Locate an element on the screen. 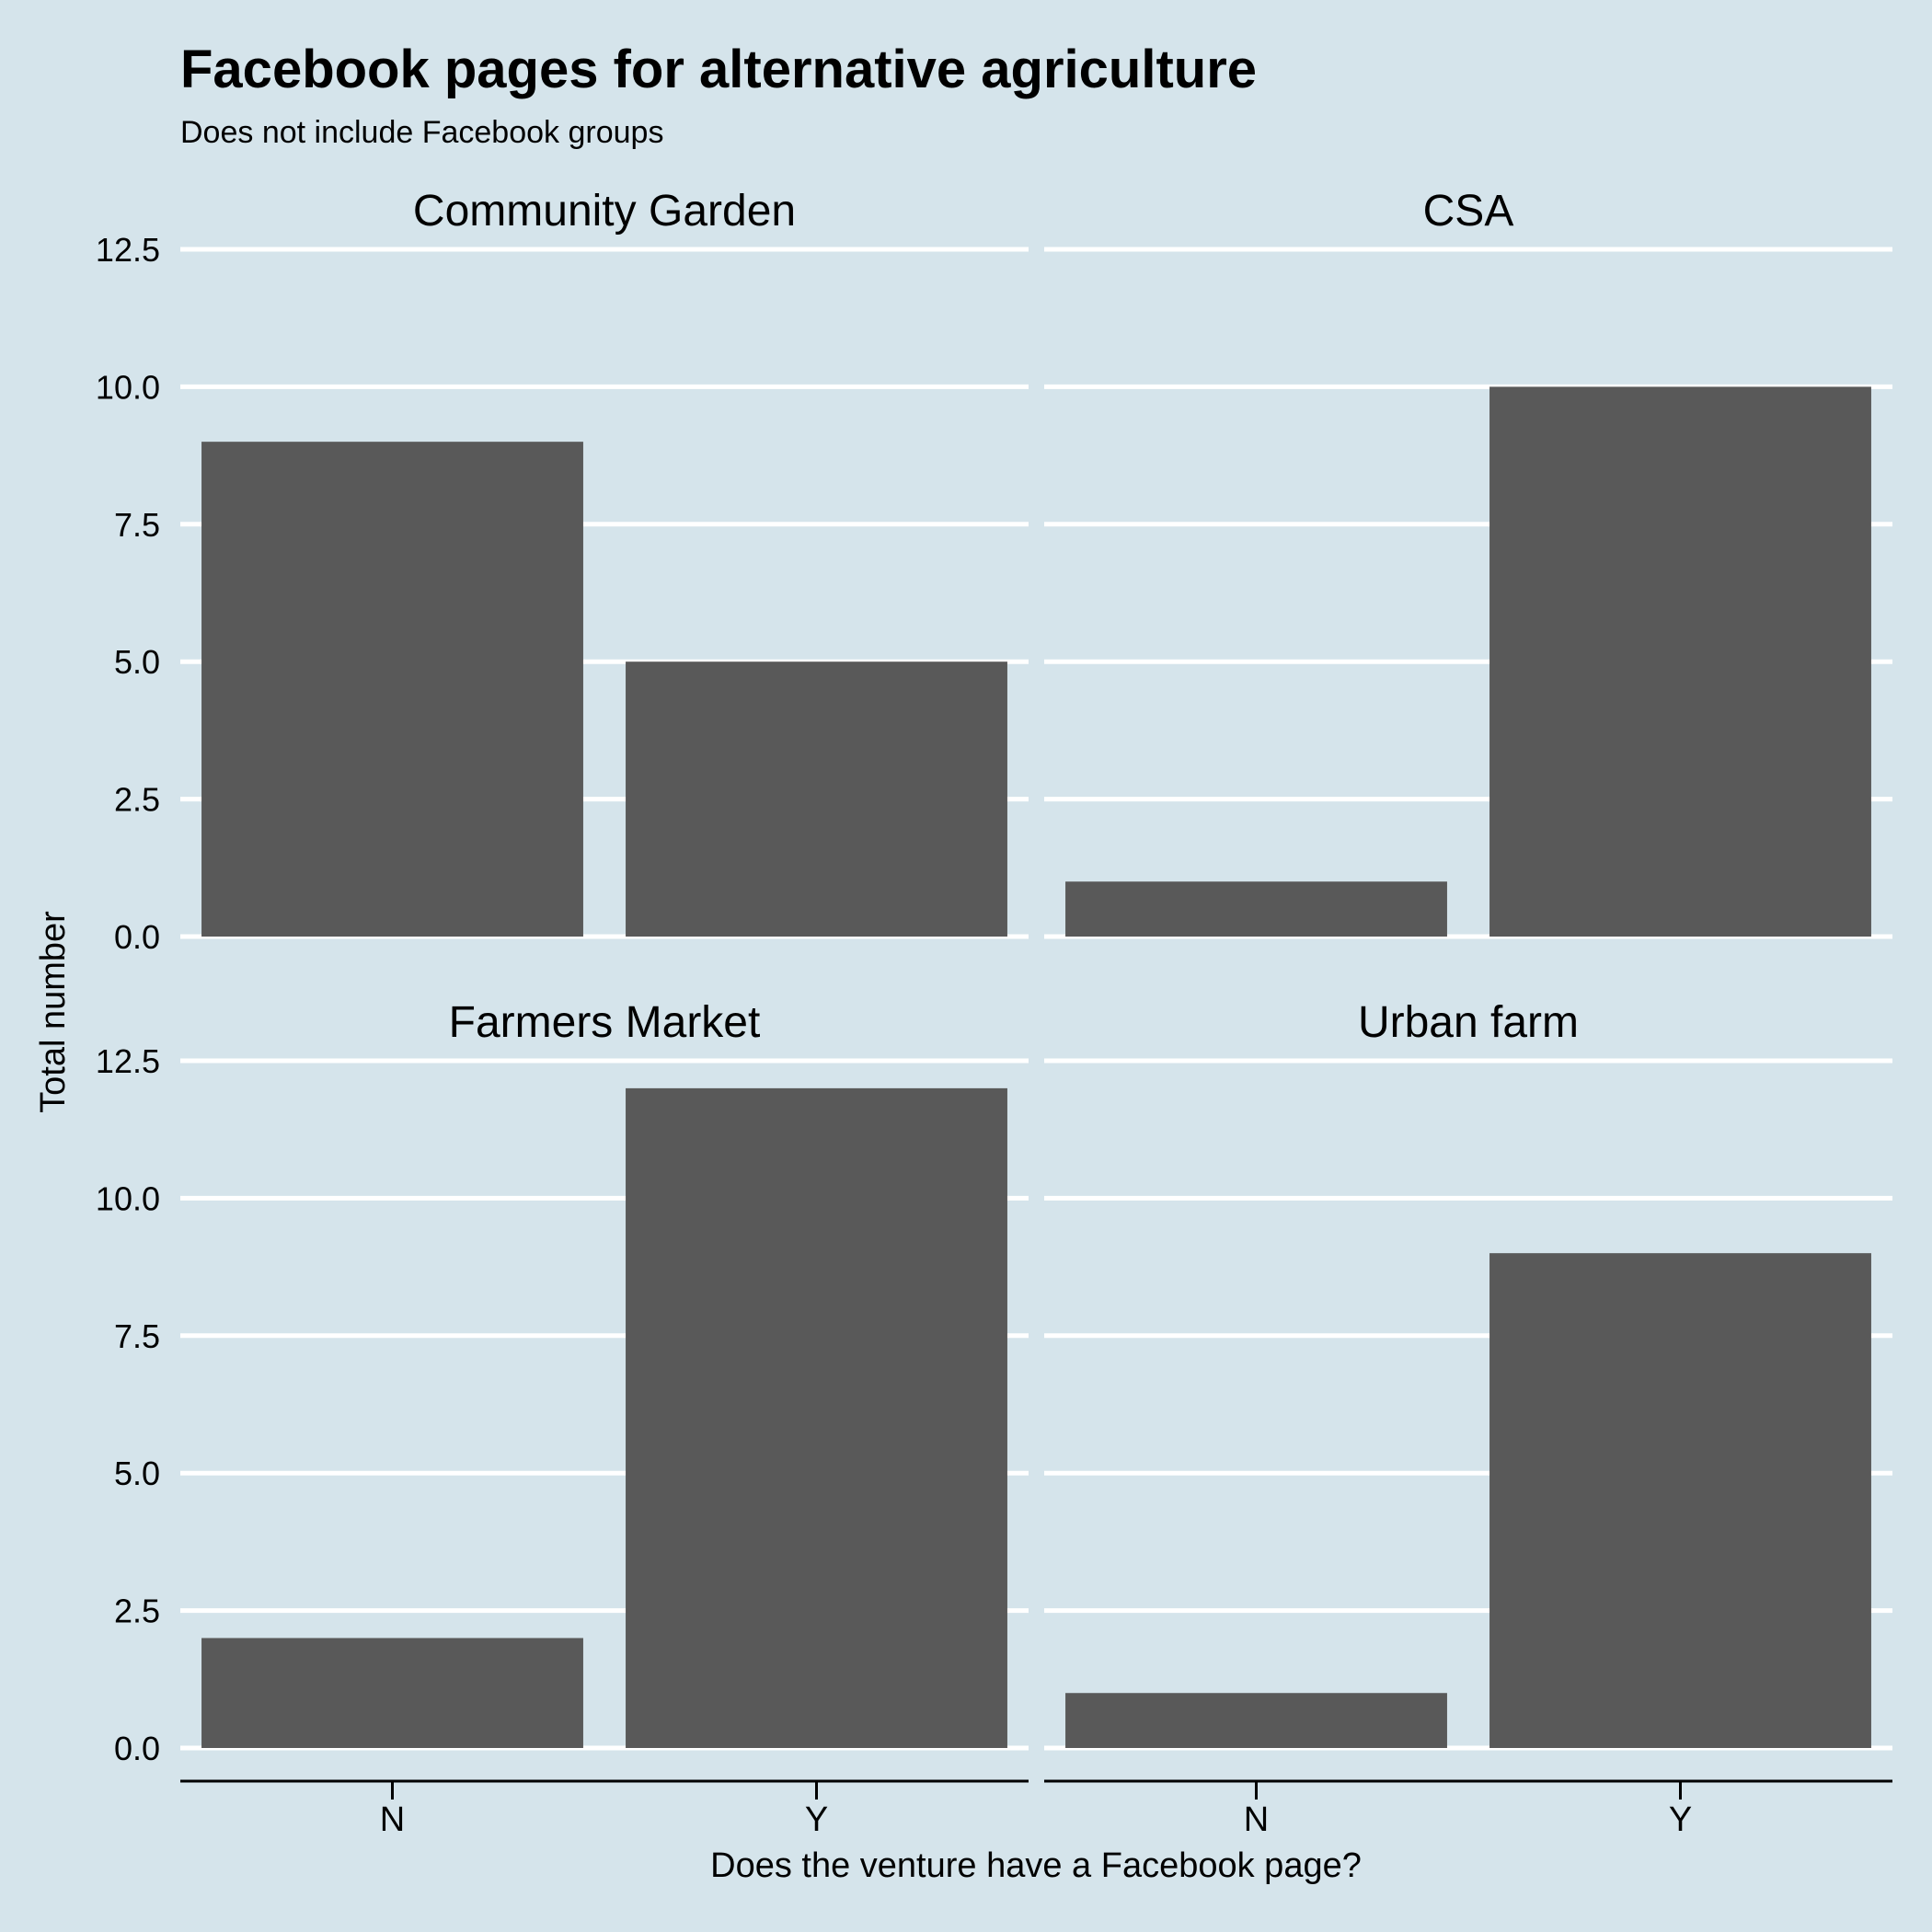 The height and width of the screenshot is (1932, 1932). chart-subtitle: Does not include Facebook groups is located at coordinates (421, 132).